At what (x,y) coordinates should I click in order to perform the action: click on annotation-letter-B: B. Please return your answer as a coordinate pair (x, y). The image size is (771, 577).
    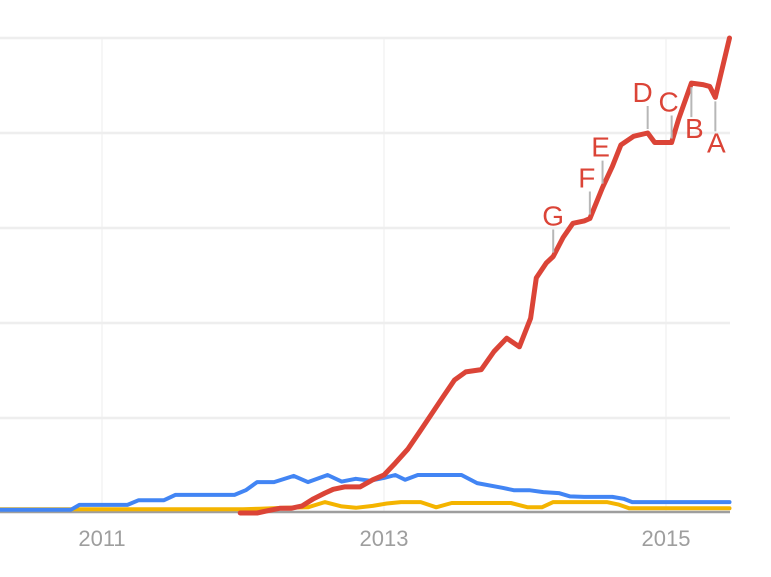
    Looking at the image, I should click on (694, 128).